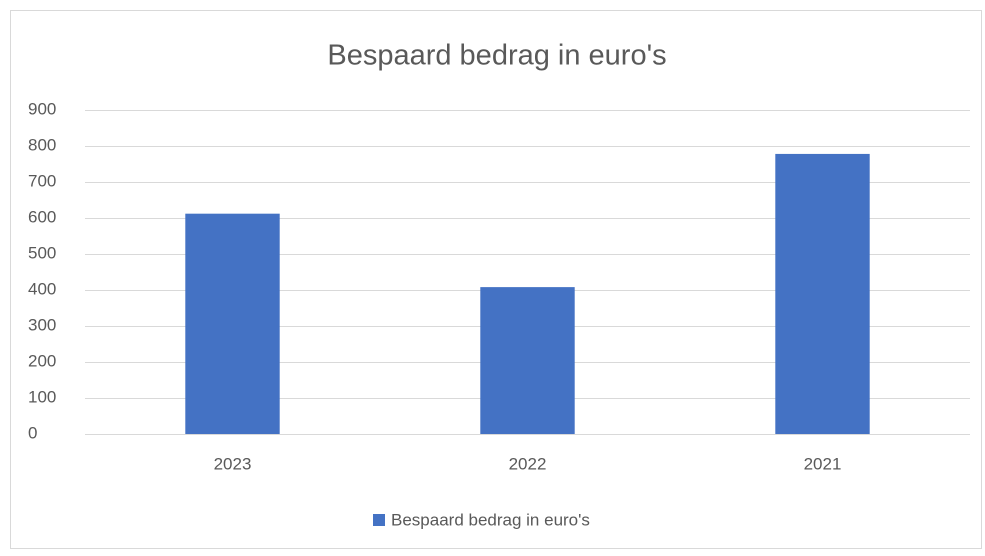 The height and width of the screenshot is (556, 985). Describe the element at coordinates (823, 463) in the screenshot. I see `x-tick-label: 2021` at that location.